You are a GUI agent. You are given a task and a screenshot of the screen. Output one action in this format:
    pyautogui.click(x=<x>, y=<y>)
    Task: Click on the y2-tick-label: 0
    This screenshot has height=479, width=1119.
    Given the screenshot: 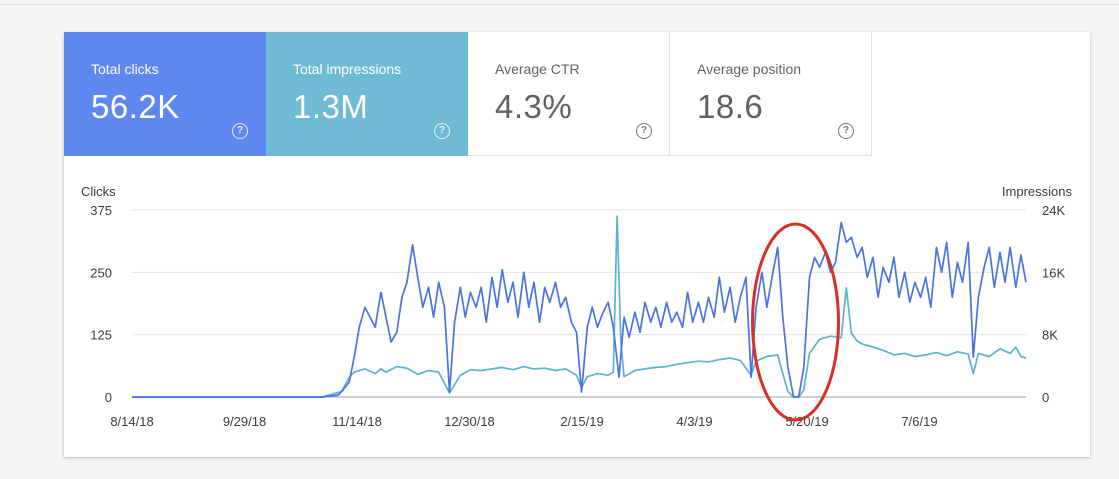 What is the action you would take?
    pyautogui.click(x=1045, y=397)
    